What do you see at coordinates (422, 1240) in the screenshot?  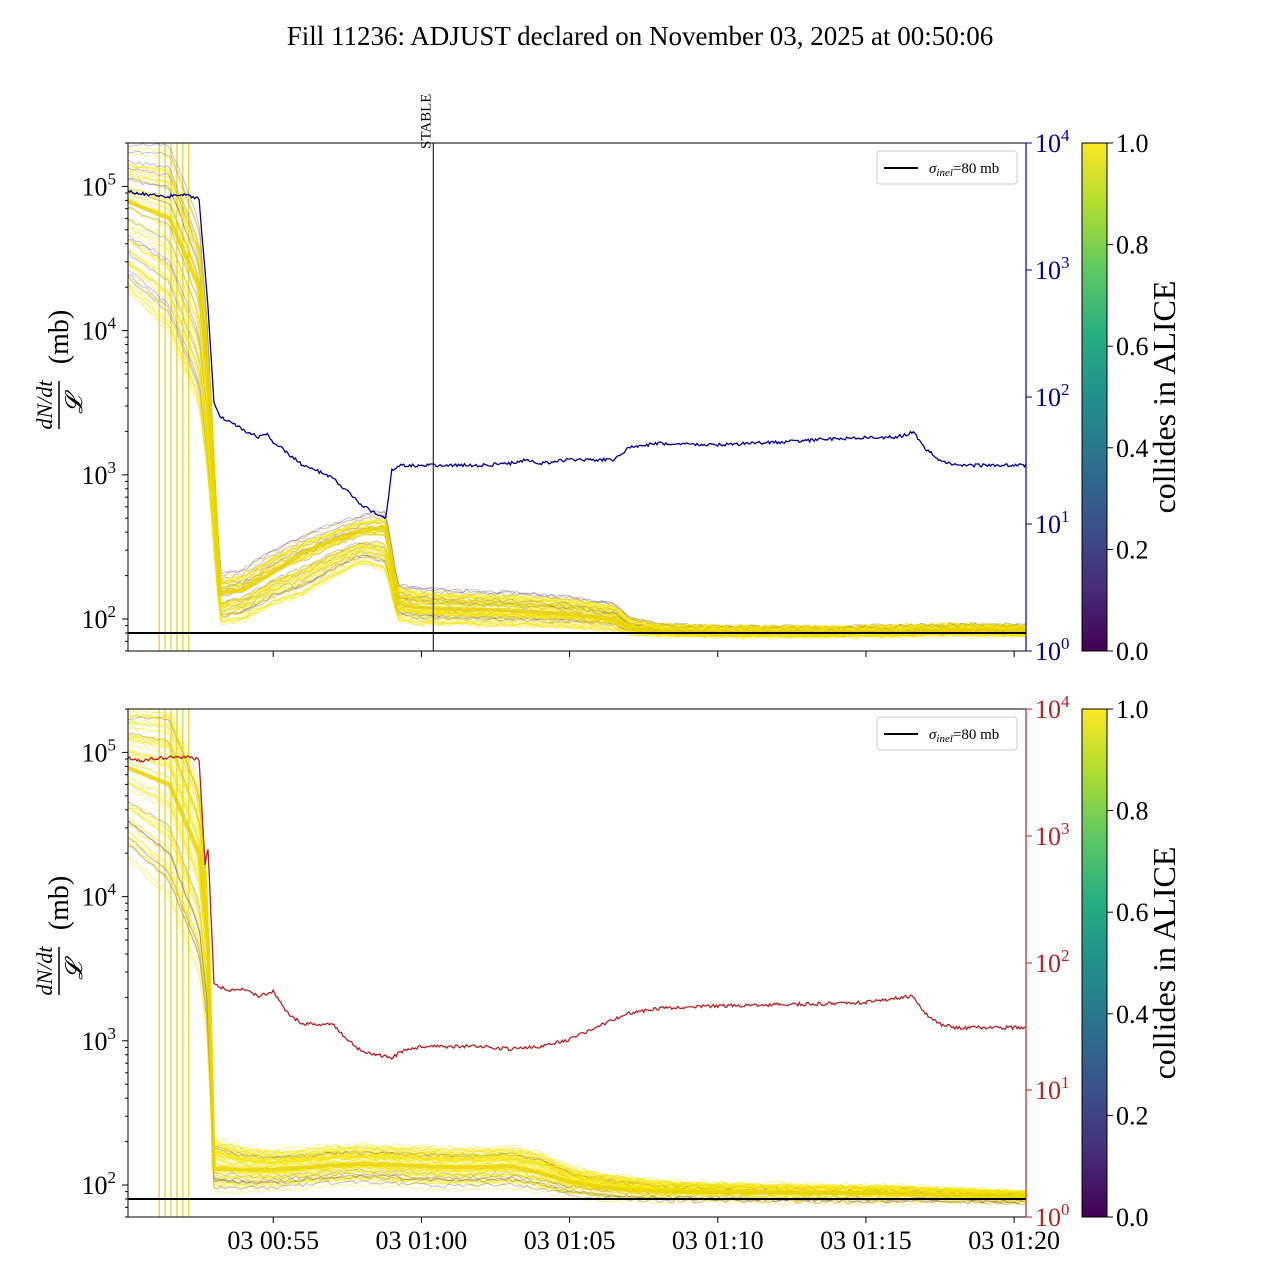 I see `x-tick-label: 03 01:00` at bounding box center [422, 1240].